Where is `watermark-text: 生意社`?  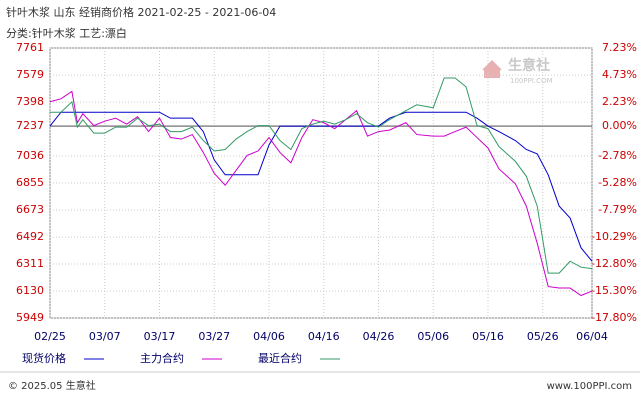 watermark-text: 生意社 is located at coordinates (529, 65).